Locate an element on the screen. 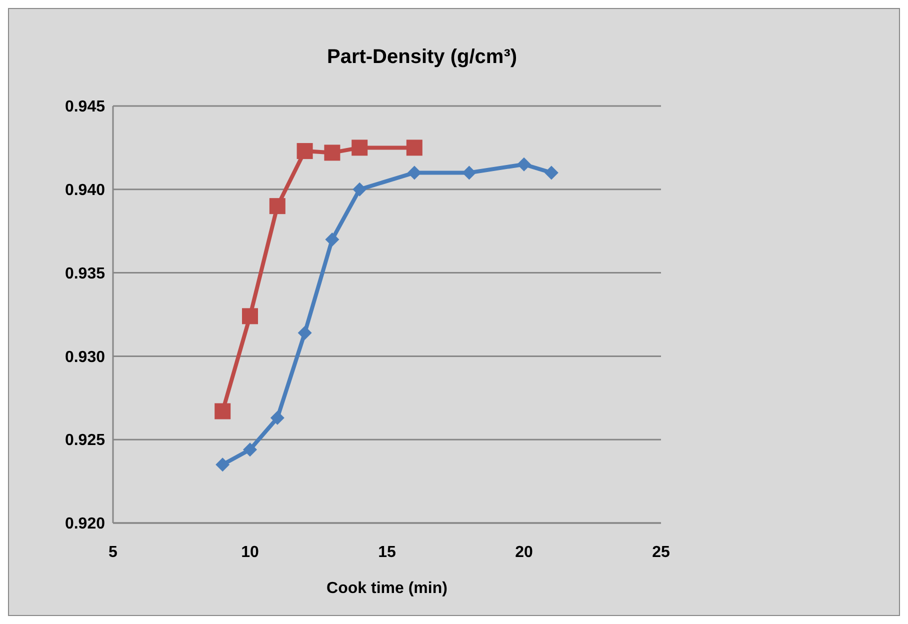  y-tick-label: 0.930 is located at coordinates (85, 357).